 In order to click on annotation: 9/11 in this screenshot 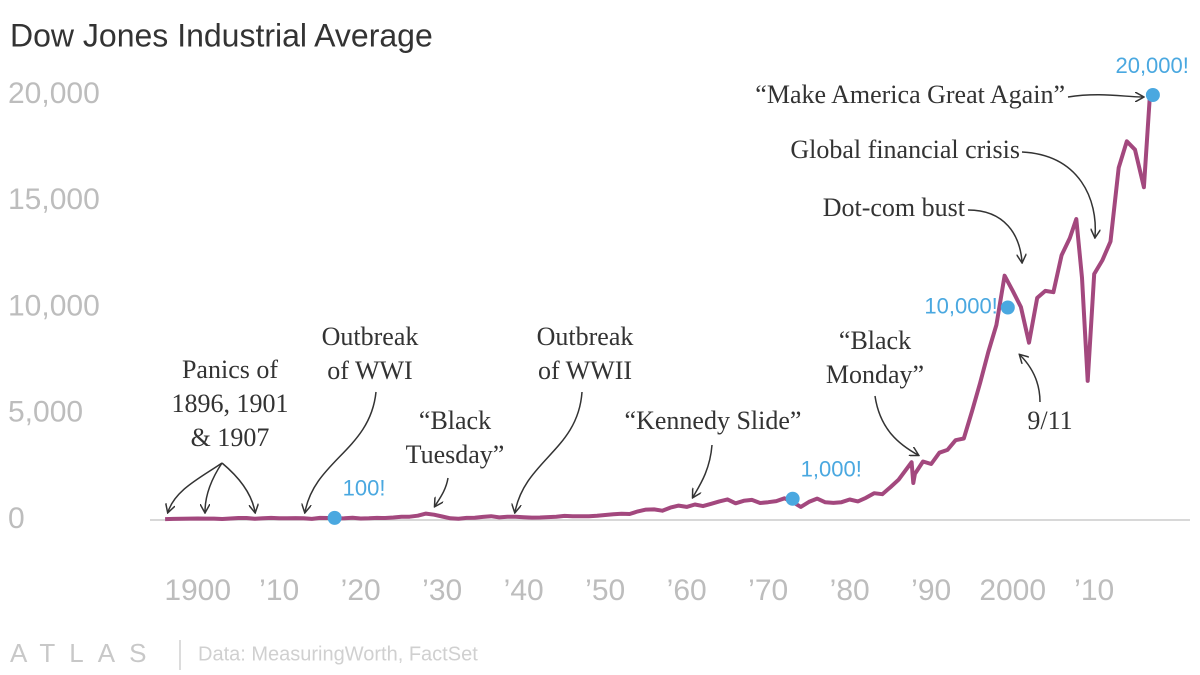, I will do `click(1049, 420)`.